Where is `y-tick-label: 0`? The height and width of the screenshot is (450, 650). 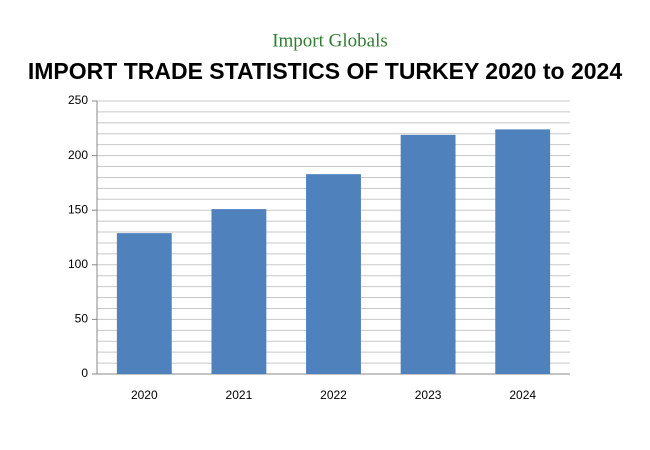
y-tick-label: 0 is located at coordinates (84, 373).